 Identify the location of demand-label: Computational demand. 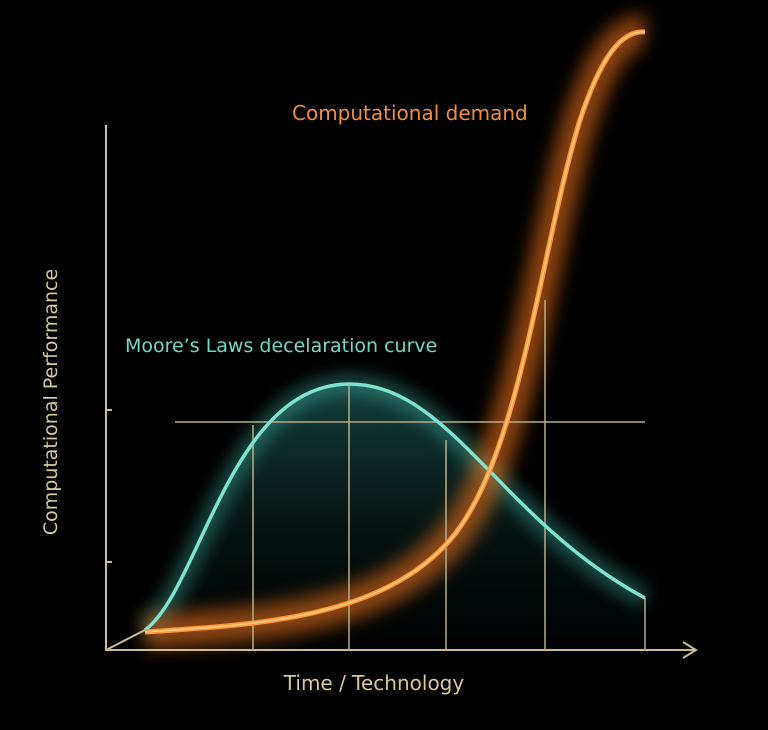
(410, 113).